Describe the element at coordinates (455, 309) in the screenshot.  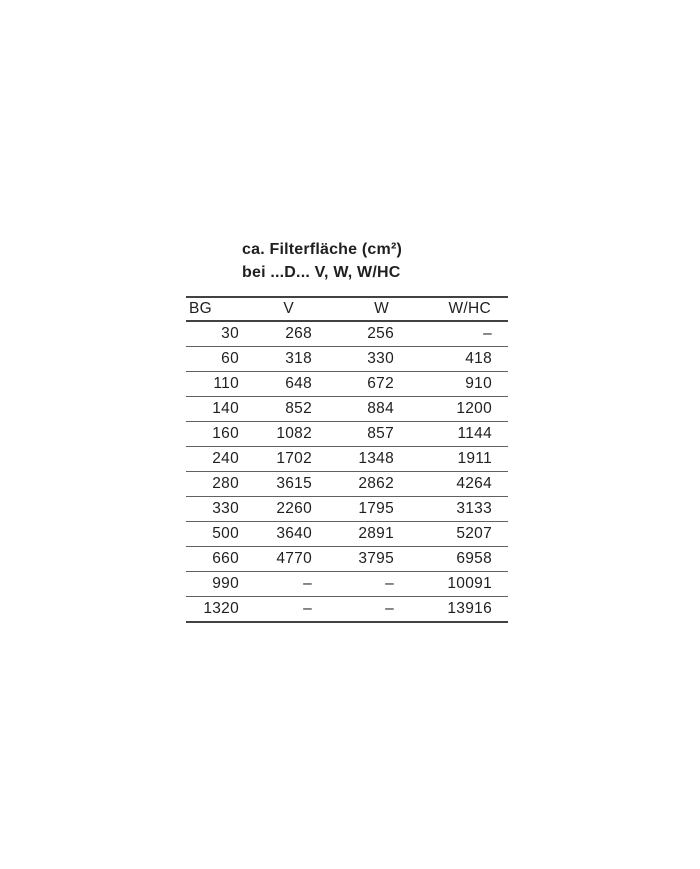
I see `col-header-whc: W/HC` at that location.